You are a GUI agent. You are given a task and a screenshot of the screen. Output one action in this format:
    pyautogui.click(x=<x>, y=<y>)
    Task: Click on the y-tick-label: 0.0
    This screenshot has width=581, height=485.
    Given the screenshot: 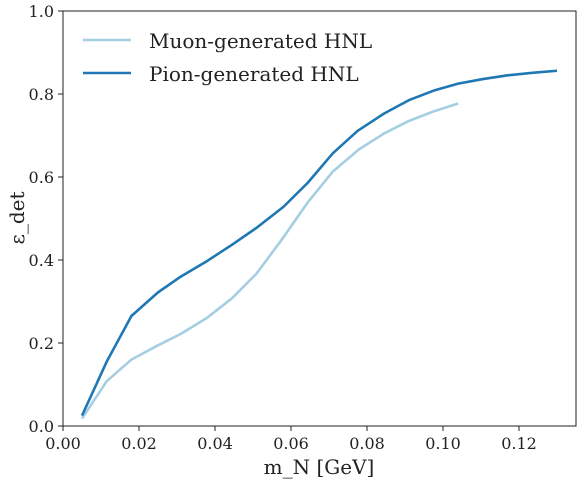 What is the action you would take?
    pyautogui.click(x=41, y=426)
    